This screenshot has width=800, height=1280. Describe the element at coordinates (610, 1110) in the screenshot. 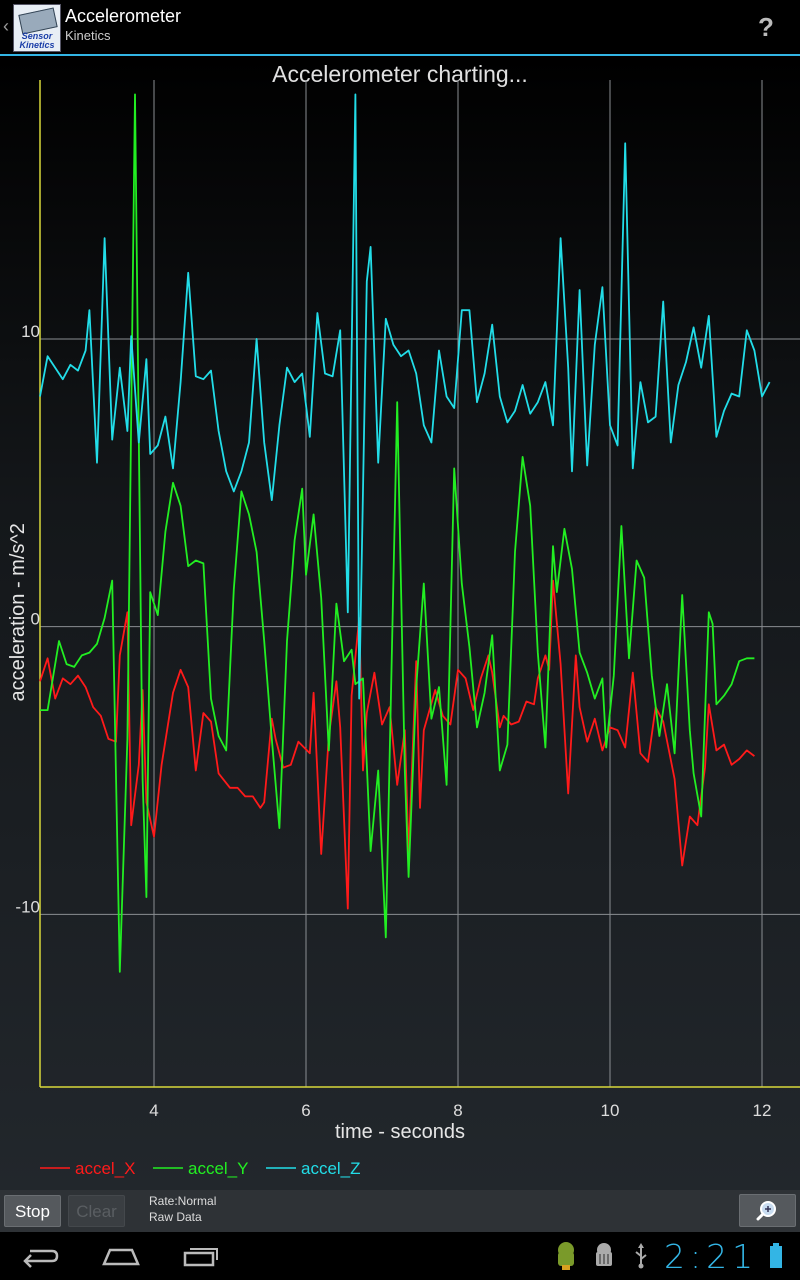

I see `x-tick-label: 10` at that location.